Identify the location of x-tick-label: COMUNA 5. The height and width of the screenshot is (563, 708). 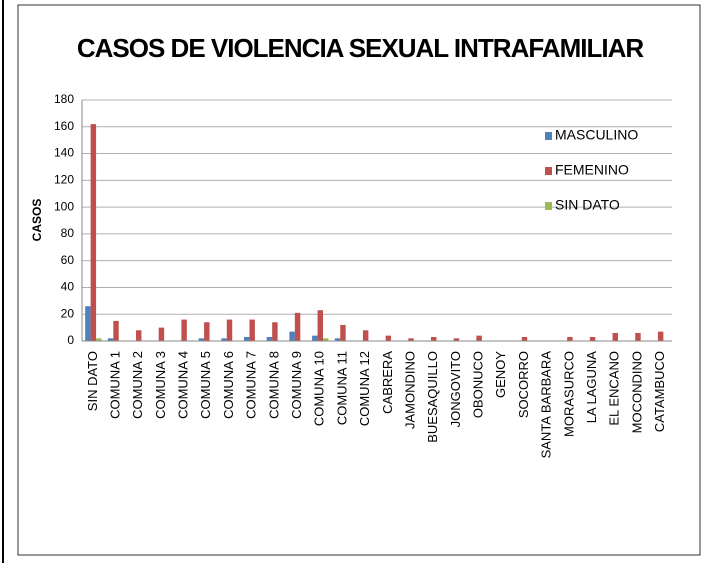
(205, 385).